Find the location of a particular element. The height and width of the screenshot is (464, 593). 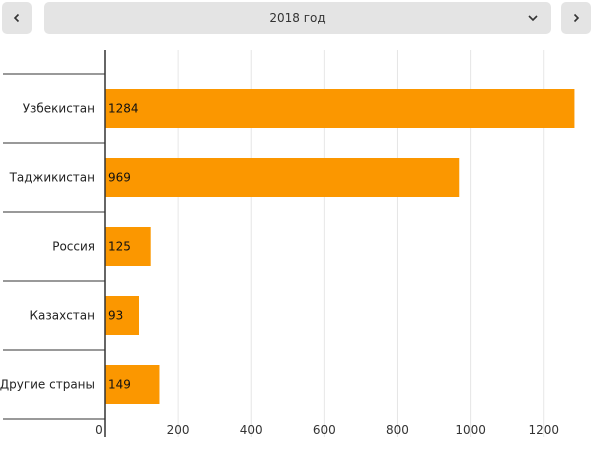

chevron-right-icon is located at coordinates (576, 18).